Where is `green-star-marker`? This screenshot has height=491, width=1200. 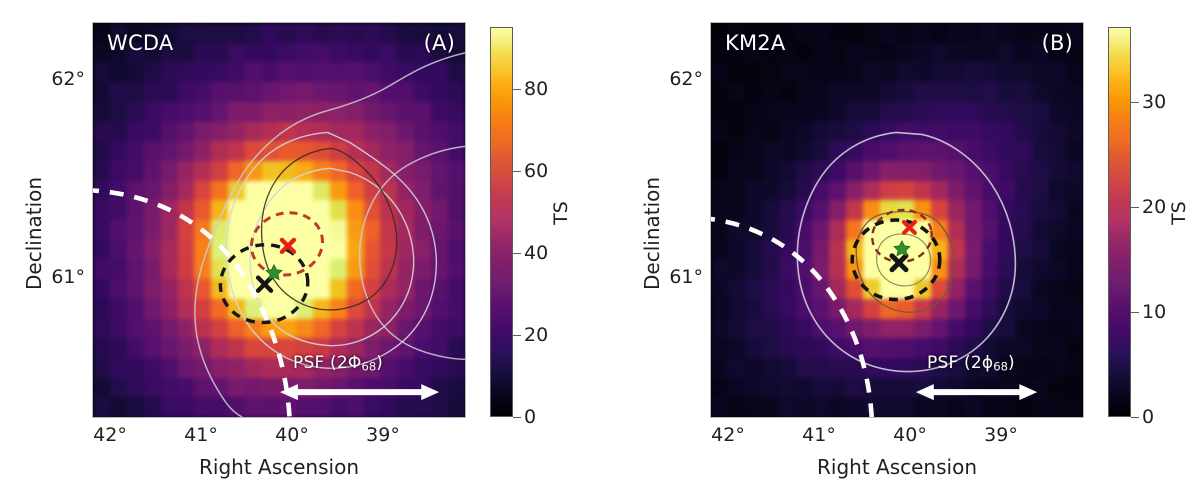
green-star-marker is located at coordinates (274, 272).